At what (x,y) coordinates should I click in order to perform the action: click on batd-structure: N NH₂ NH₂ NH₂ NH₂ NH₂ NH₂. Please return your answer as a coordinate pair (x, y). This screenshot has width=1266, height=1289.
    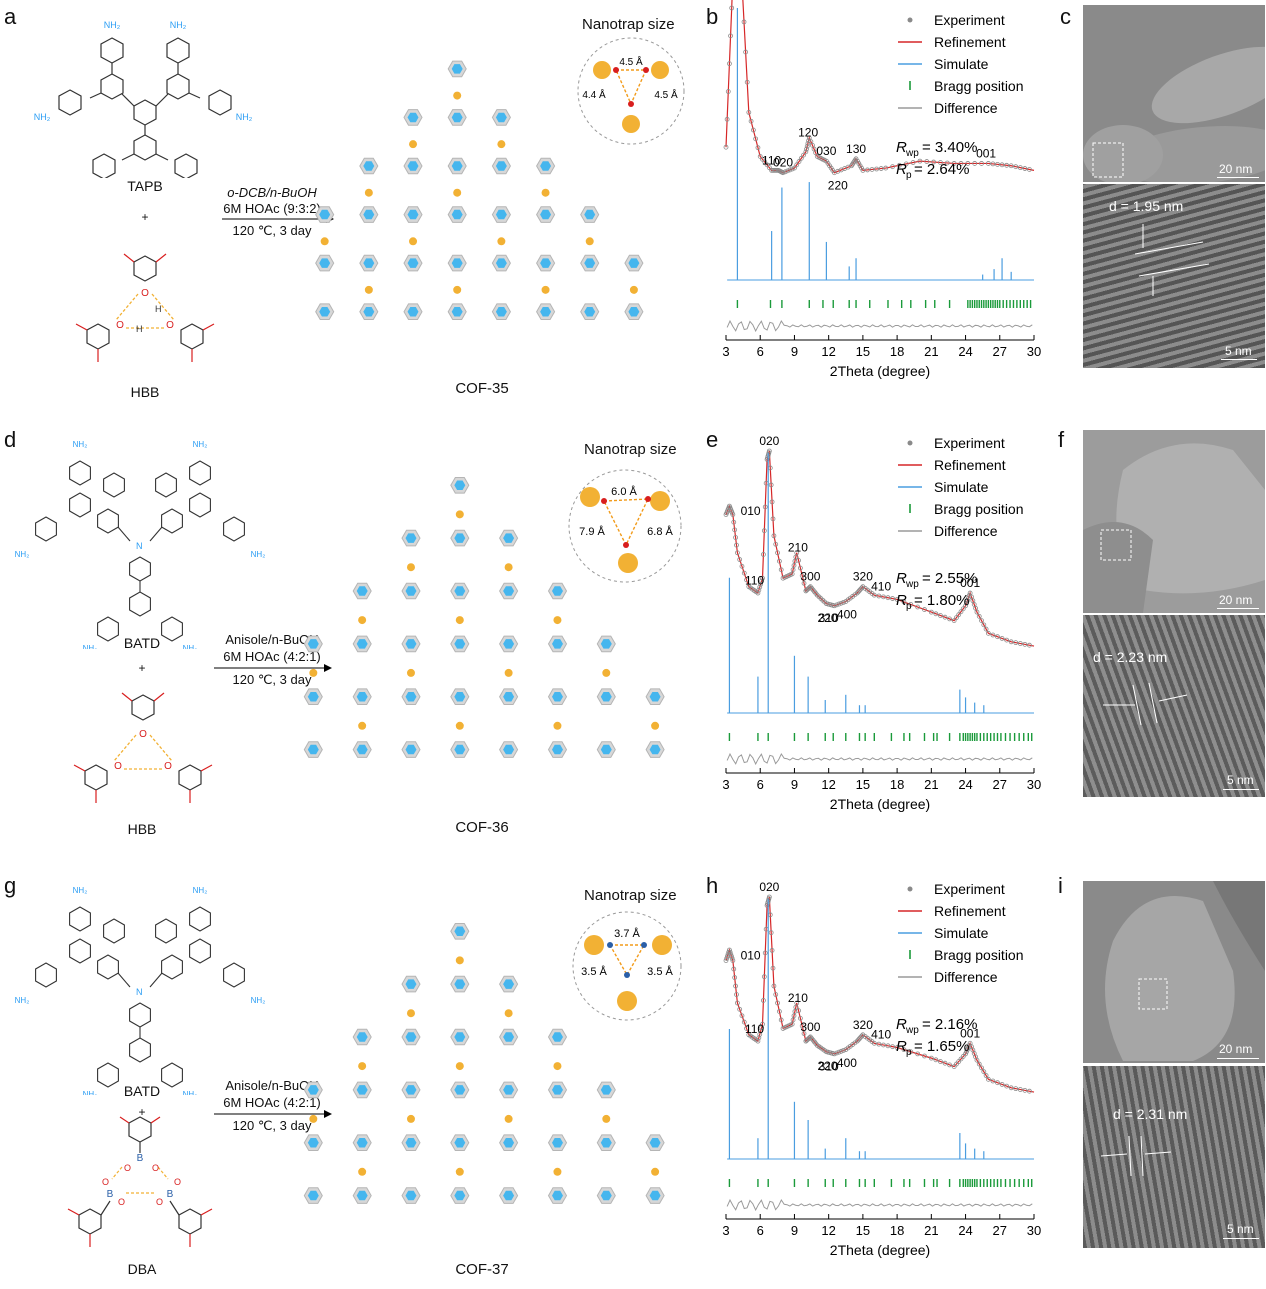
    Looking at the image, I should click on (140, 544).